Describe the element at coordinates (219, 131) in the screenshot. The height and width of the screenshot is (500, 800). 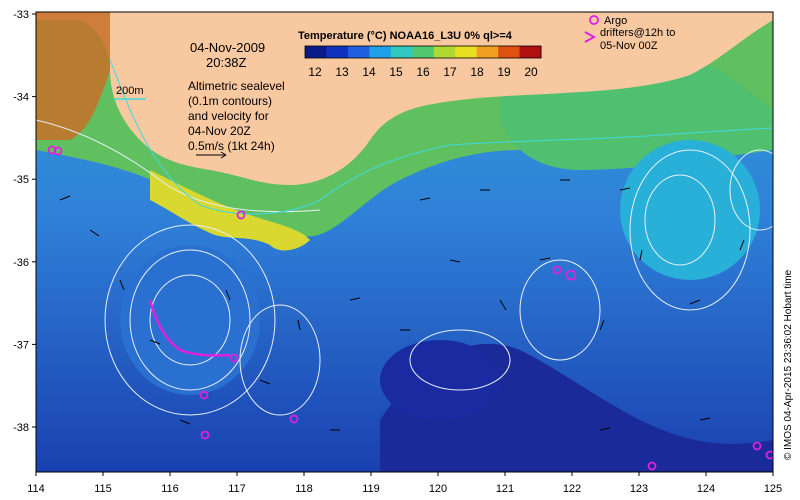
I see `altimetry-line-4: 04-Nov 20Z` at that location.